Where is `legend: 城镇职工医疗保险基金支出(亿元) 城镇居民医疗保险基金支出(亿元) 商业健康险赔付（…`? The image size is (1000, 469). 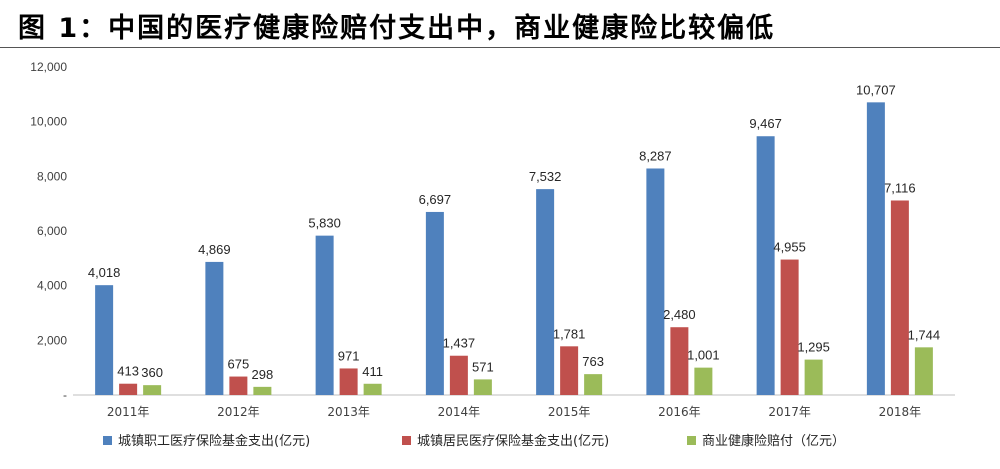 legend: 城镇职工医疗保险基金支出(亿元) 城镇居民医疗保险基金支出(亿元) 商业健康险赔付（… is located at coordinates (474, 441).